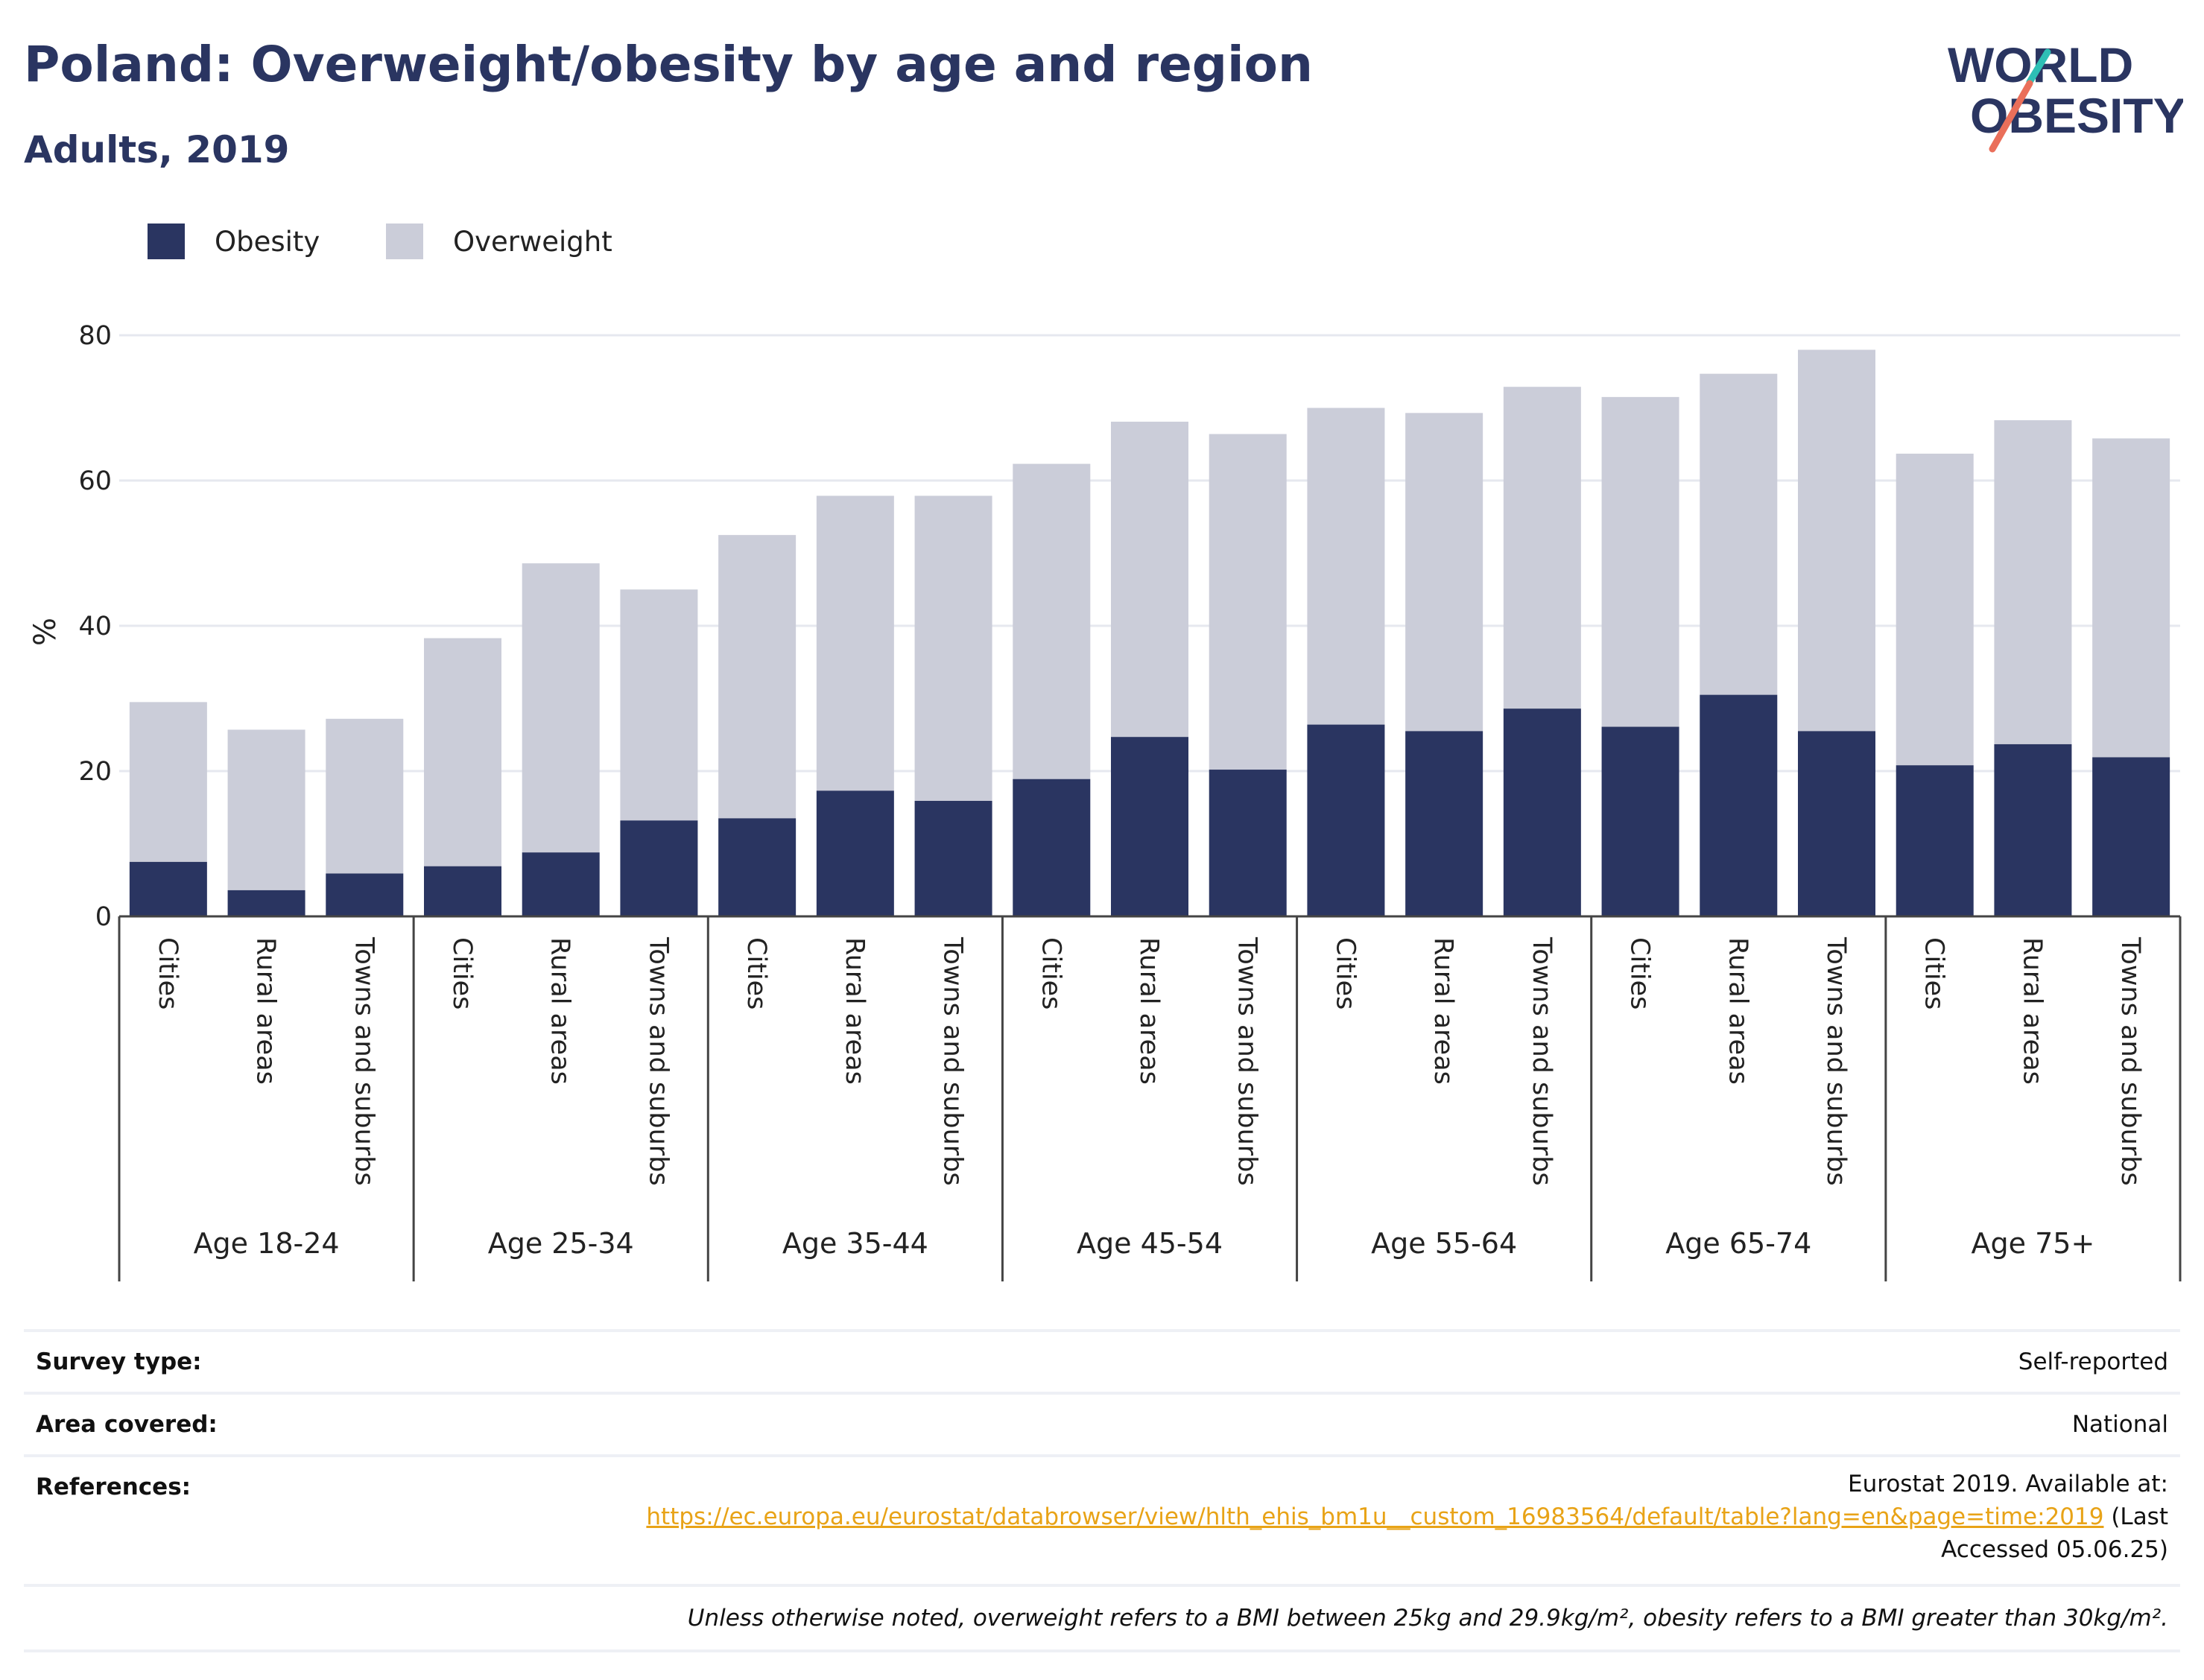  I want to click on references-label: References:, so click(113, 1487).